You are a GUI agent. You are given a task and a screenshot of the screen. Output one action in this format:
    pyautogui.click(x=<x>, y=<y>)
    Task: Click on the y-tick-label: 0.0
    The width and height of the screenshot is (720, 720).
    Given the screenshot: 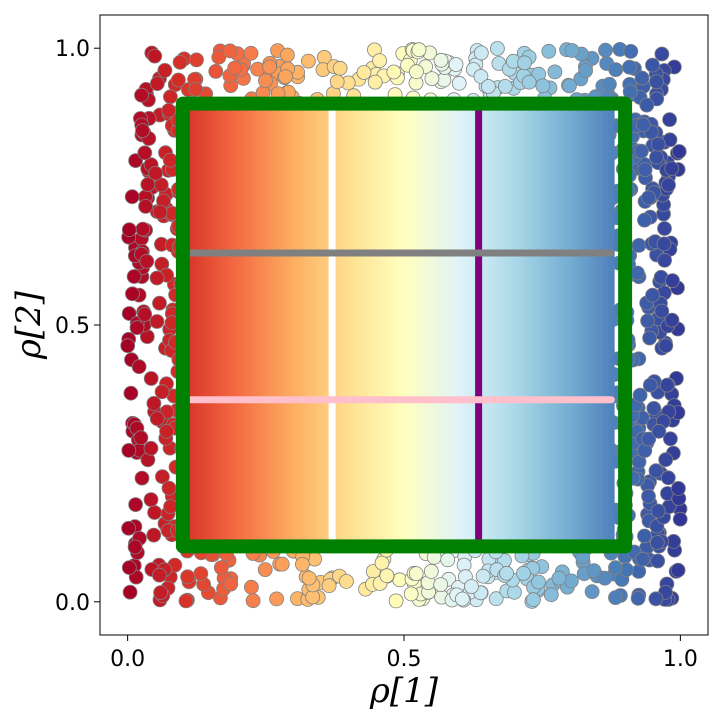 What is the action you would take?
    pyautogui.click(x=72, y=603)
    